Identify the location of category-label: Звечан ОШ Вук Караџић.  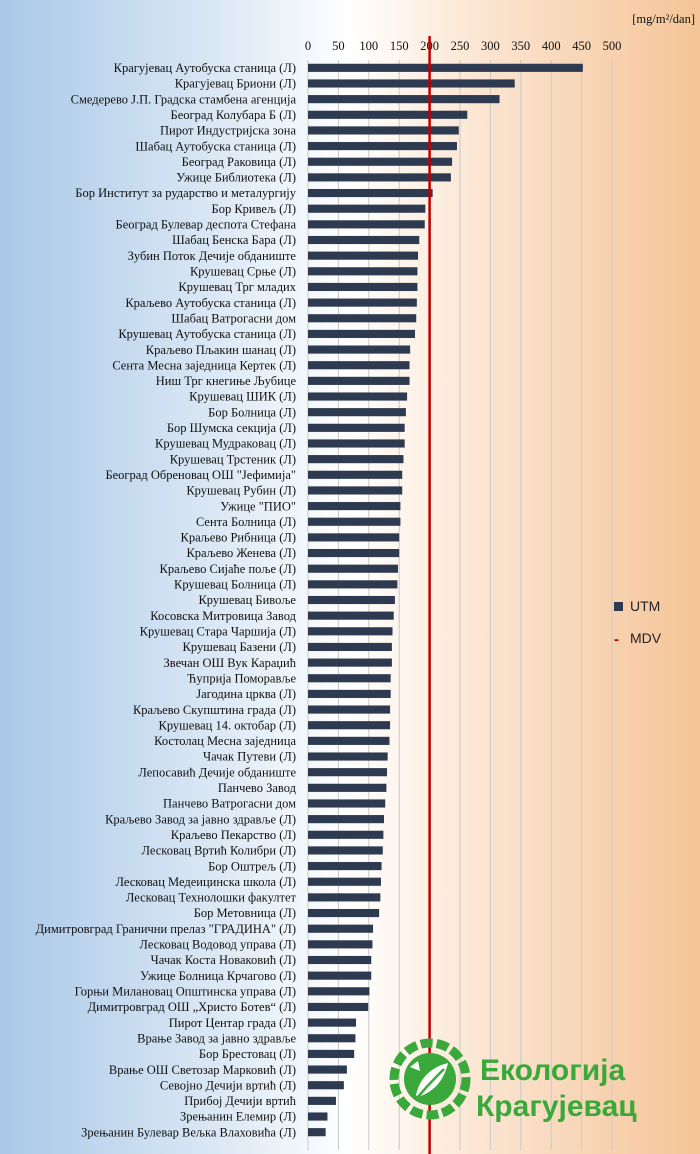
(229, 663).